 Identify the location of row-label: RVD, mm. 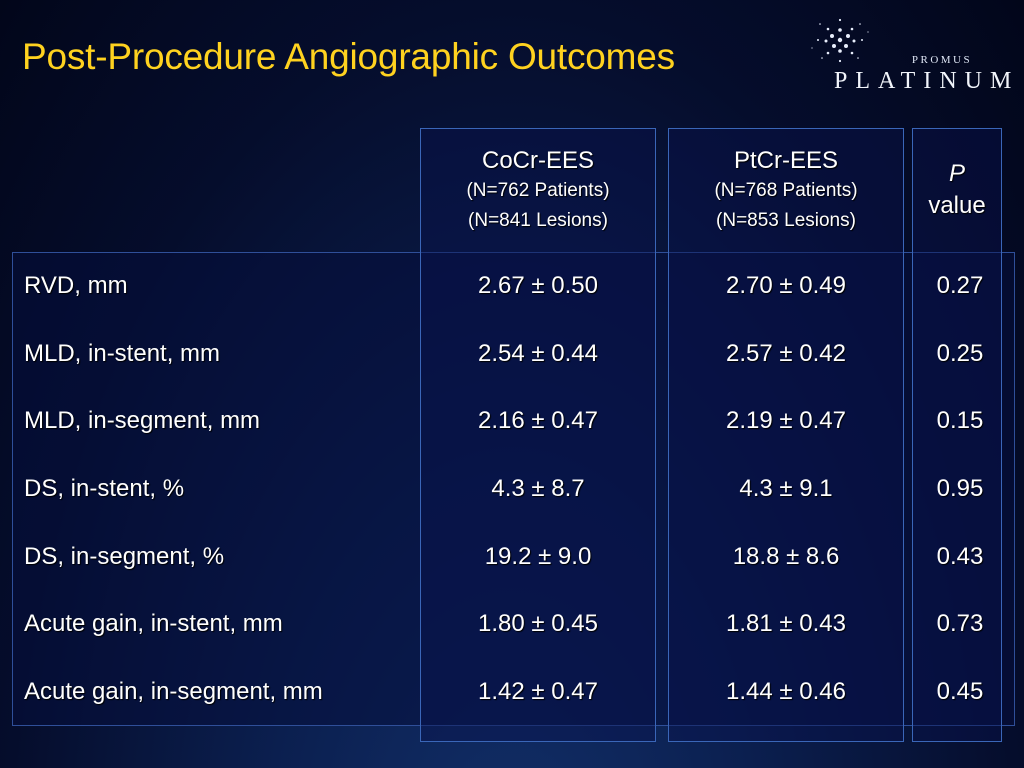
(76, 285).